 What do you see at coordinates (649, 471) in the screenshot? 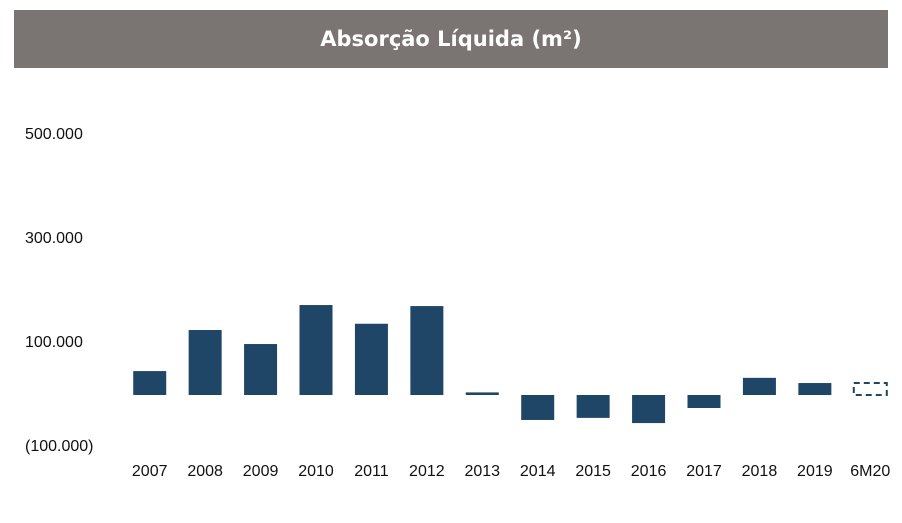
I see `x-tick-label: 2016` at bounding box center [649, 471].